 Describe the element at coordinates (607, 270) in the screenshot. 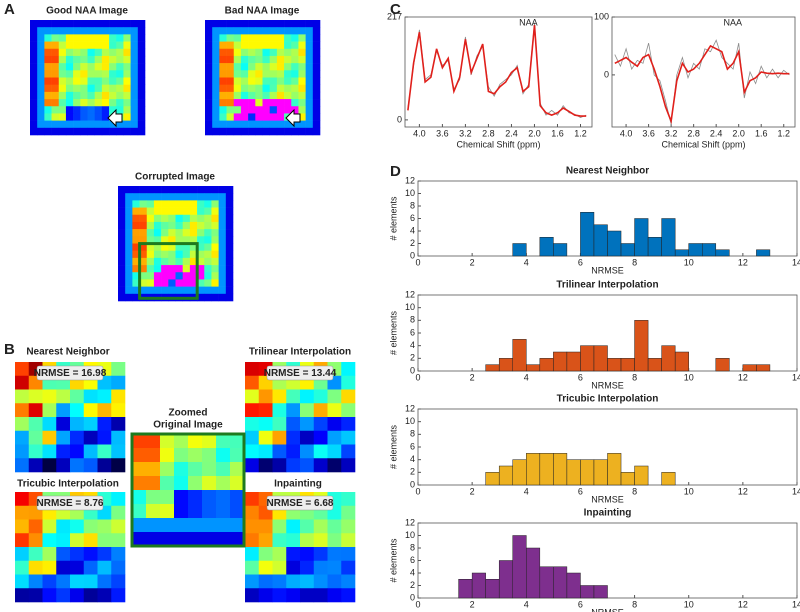

I see `x-axis-label: NRMSE` at that location.